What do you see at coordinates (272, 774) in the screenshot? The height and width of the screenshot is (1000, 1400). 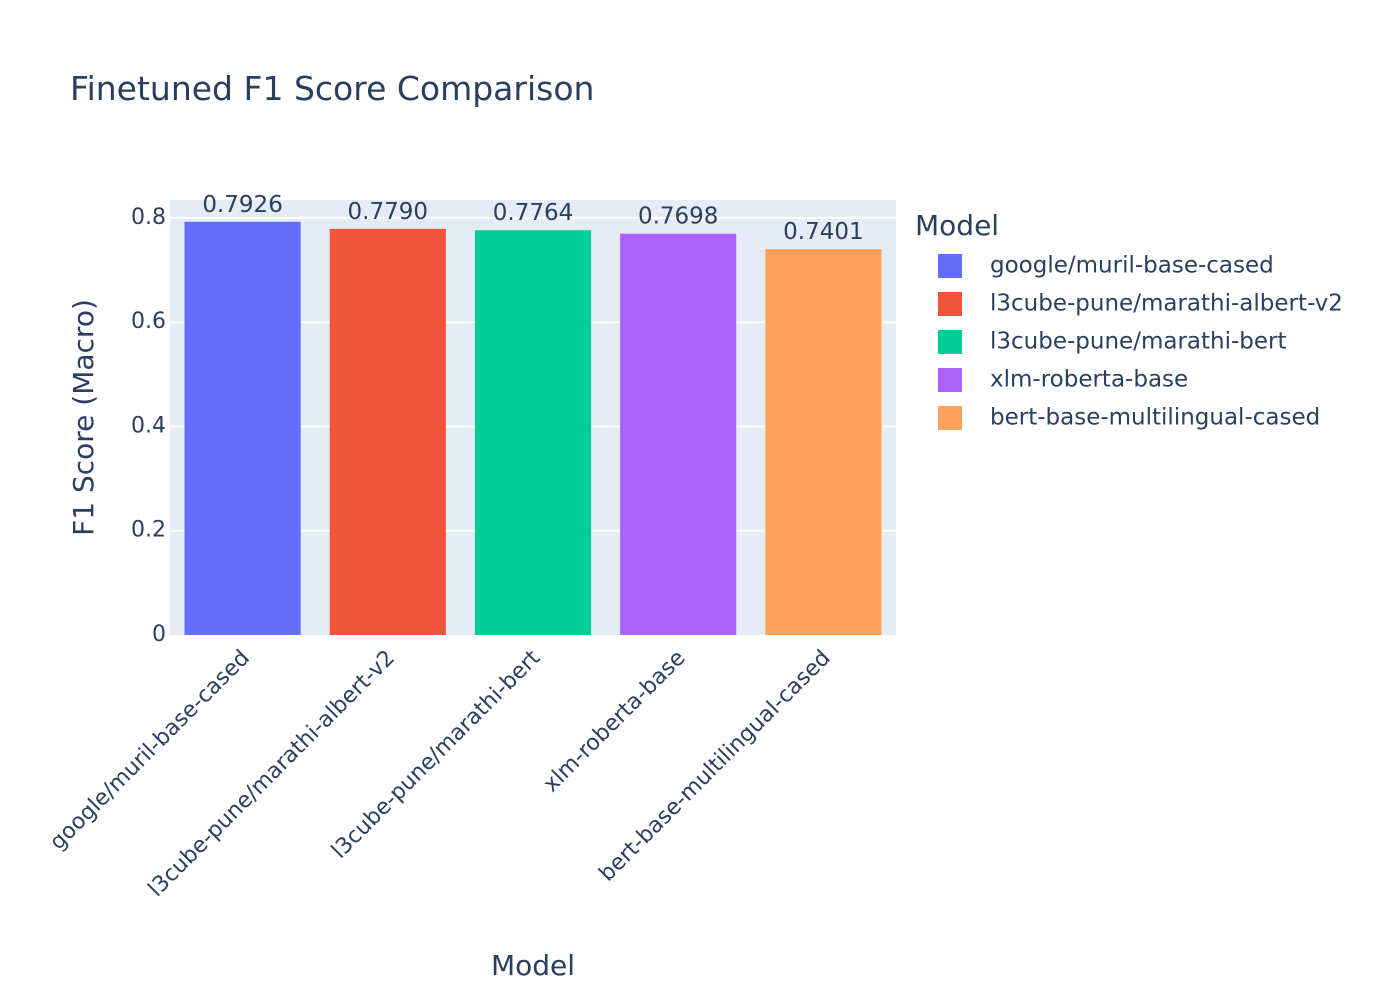 I see `x-tick-label: l3cube-pune/marathi-albert-v2` at bounding box center [272, 774].